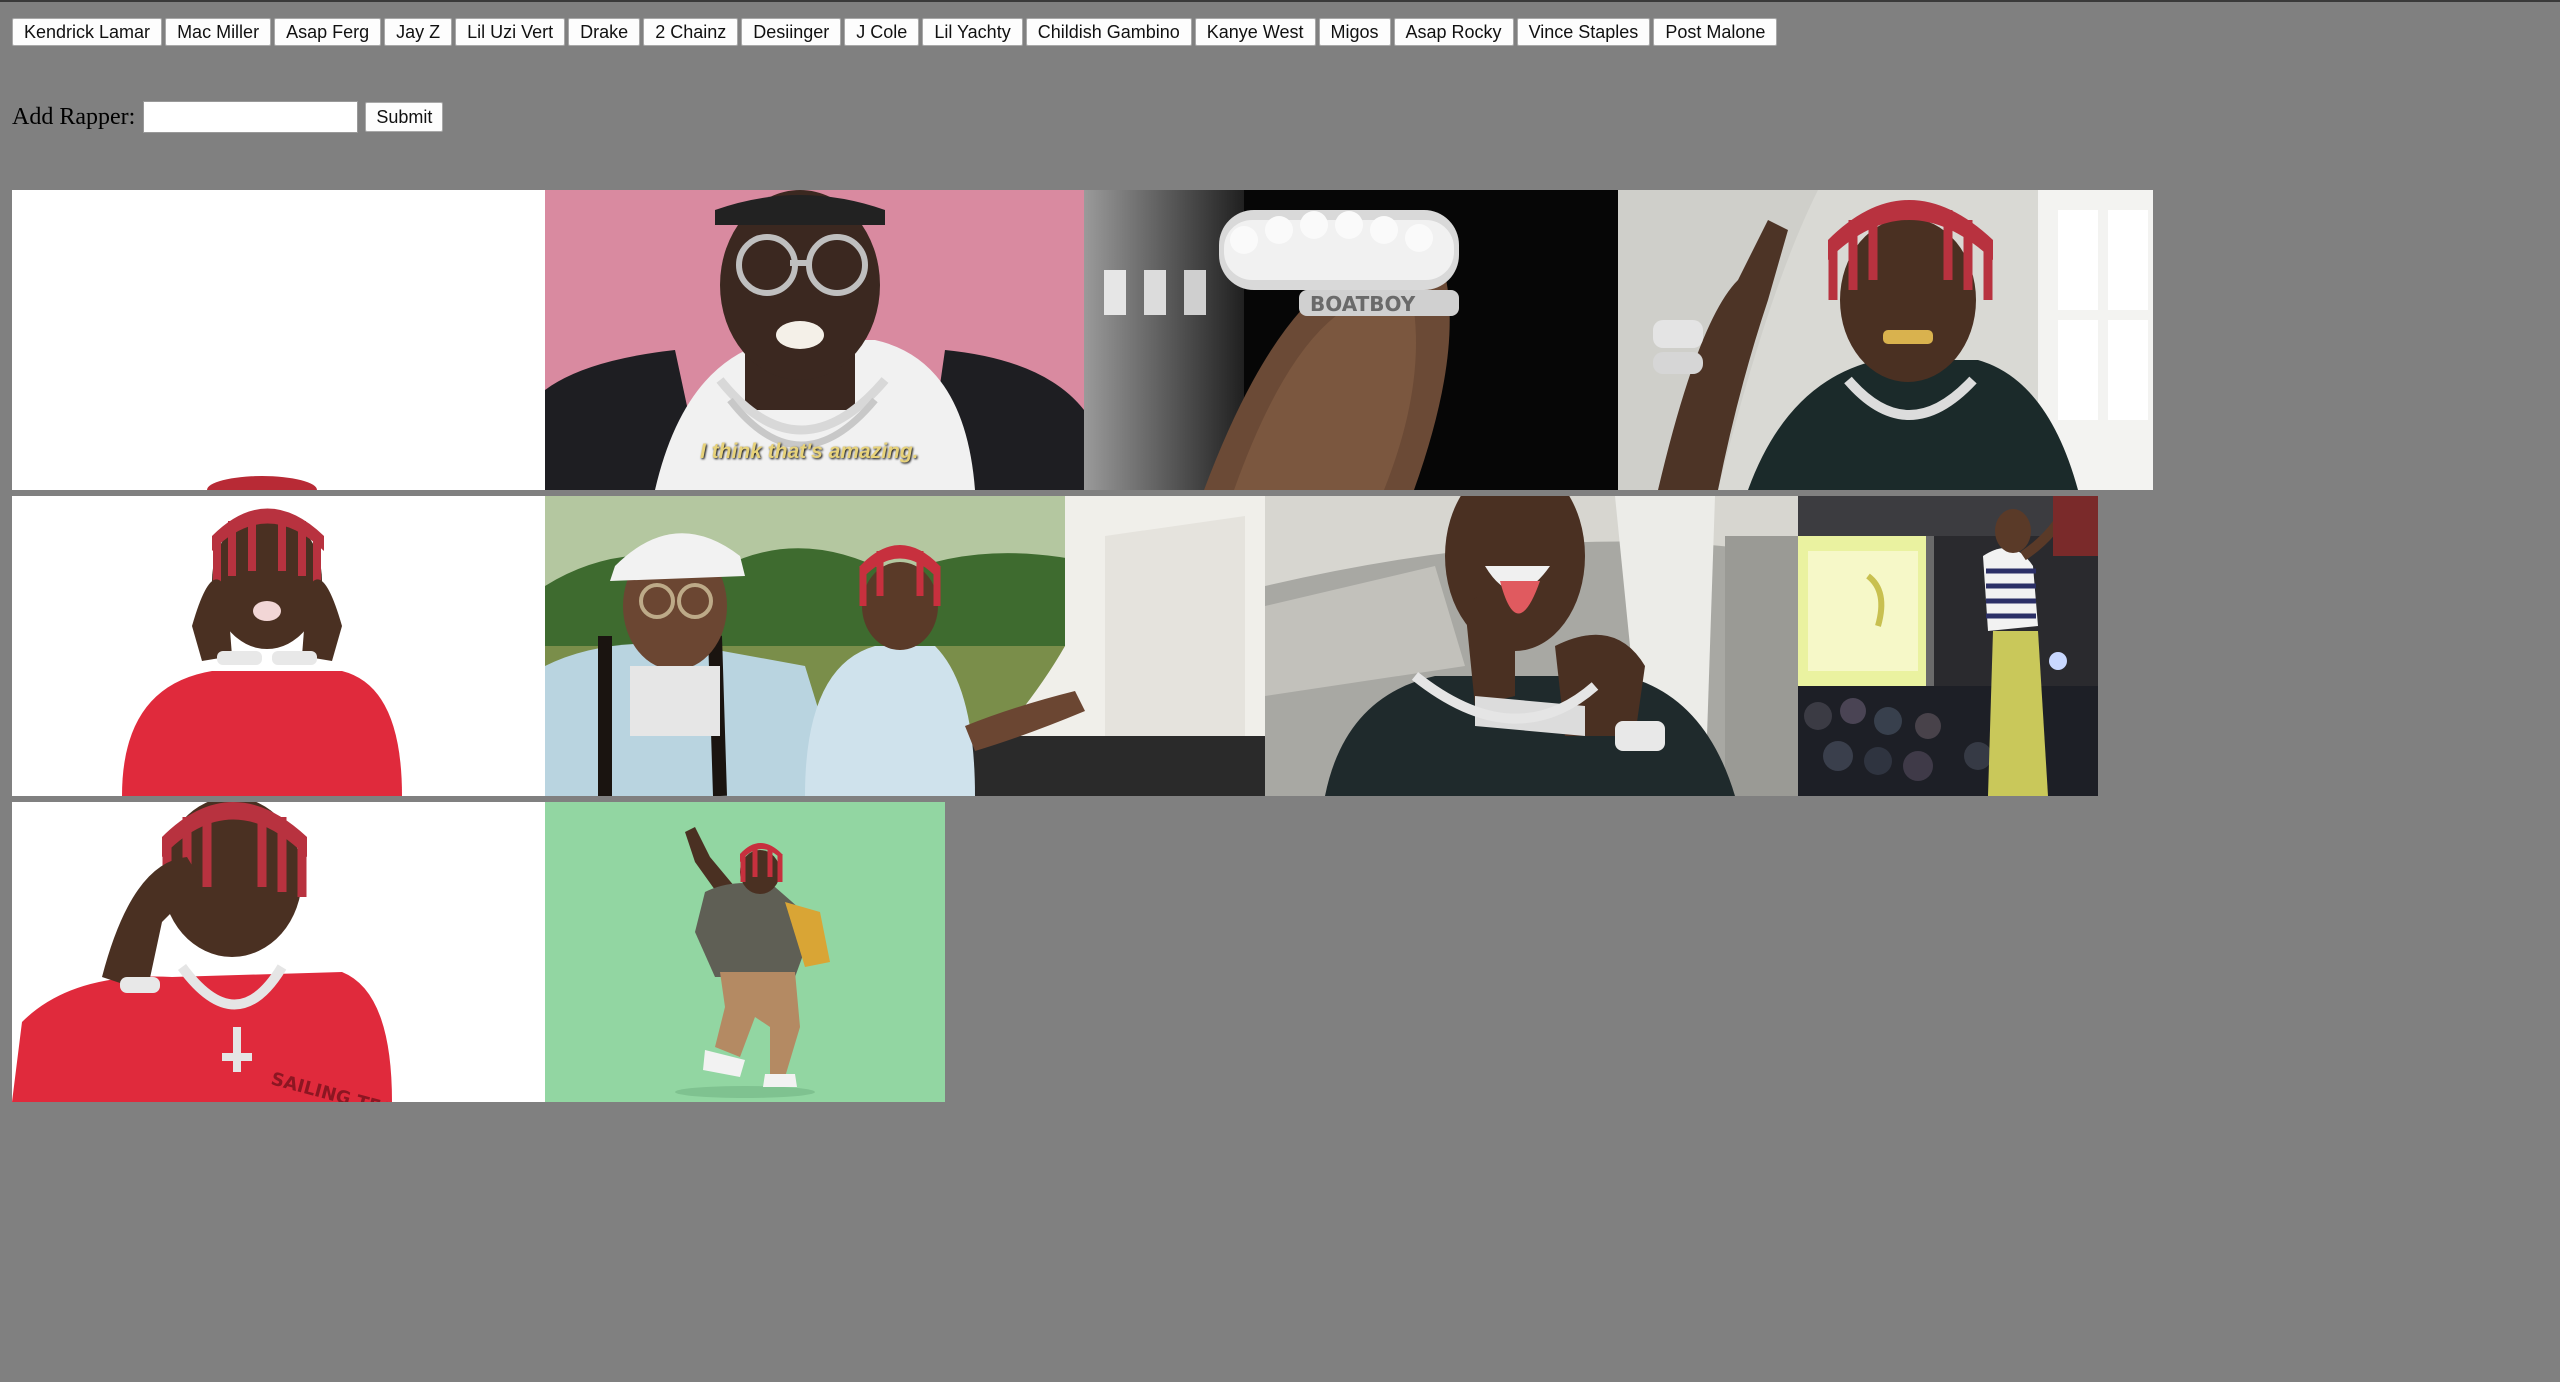 This screenshot has height=1382, width=2560. Describe the element at coordinates (278, 340) in the screenshot. I see `gif-blank-white` at that location.